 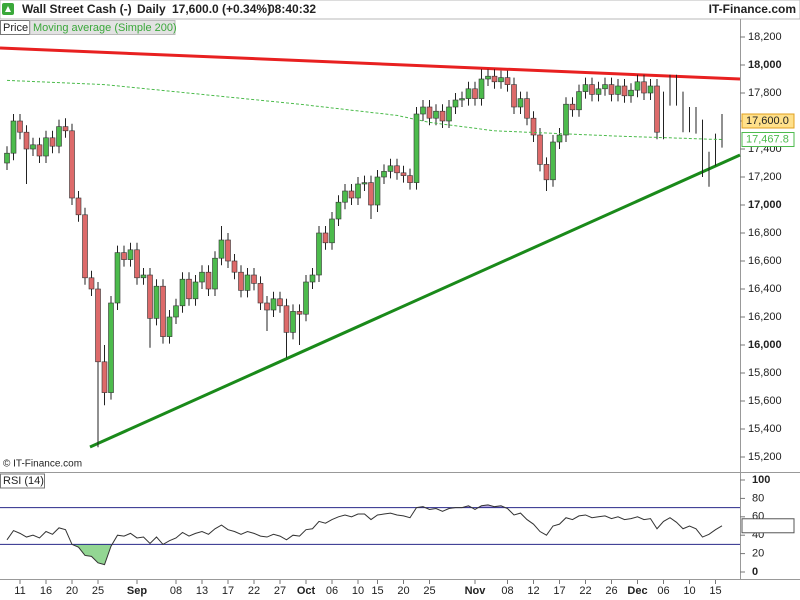 What do you see at coordinates (765, 373) in the screenshot?
I see `y-tick-label: 15,800` at bounding box center [765, 373].